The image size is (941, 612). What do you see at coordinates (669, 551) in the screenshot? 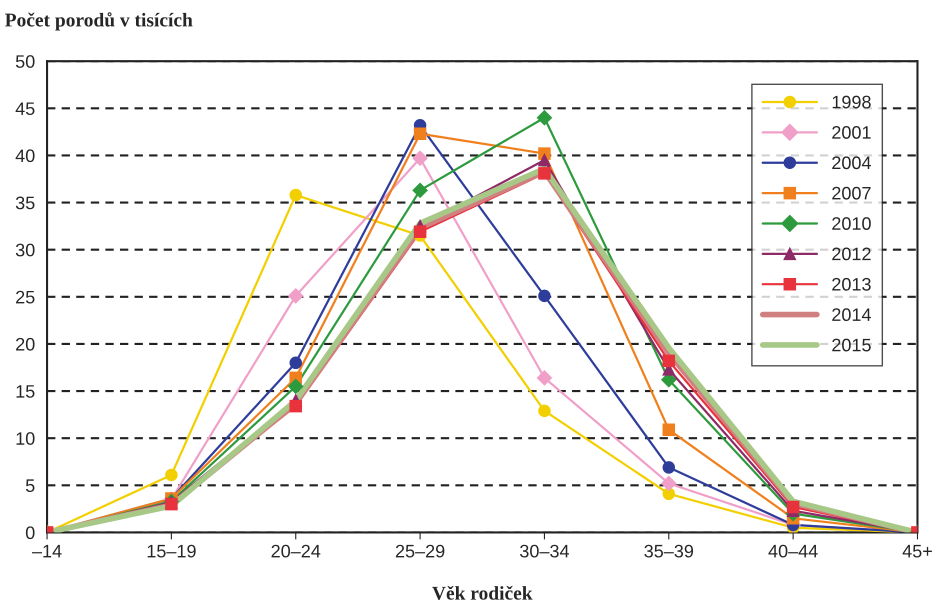
I see `x-tick-label: 35–39` at bounding box center [669, 551].